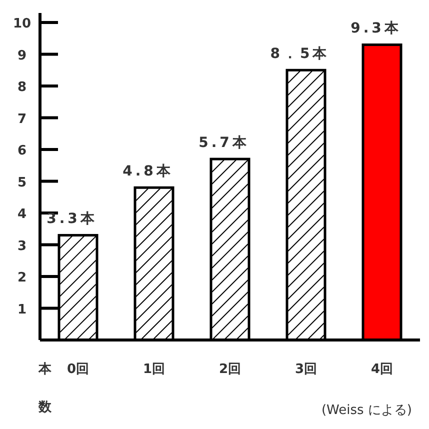  Describe the element at coordinates (45, 388) in the screenshot. I see `text: 本数` at that location.